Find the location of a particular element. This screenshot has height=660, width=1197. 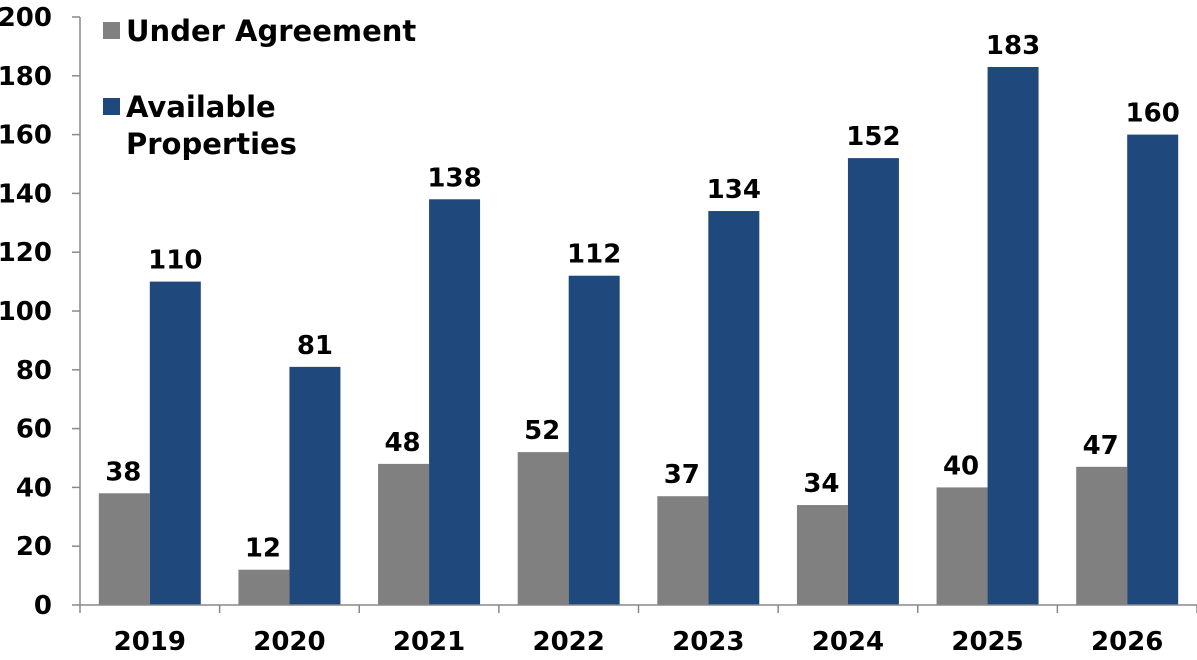

y-tick-label: 40 is located at coordinates (34, 488).